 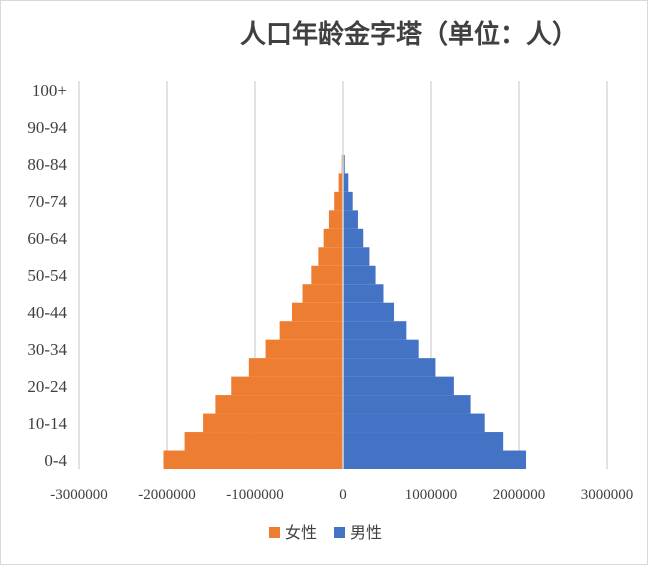 I want to click on y-tick-label: 60-64, so click(x=47, y=238).